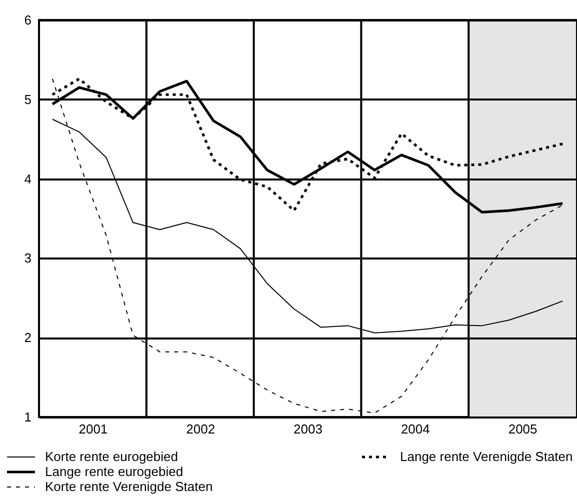 Image resolution: width=577 pixels, height=501 pixels. Describe the element at coordinates (28, 338) in the screenshot. I see `y-tick-label: 2` at that location.